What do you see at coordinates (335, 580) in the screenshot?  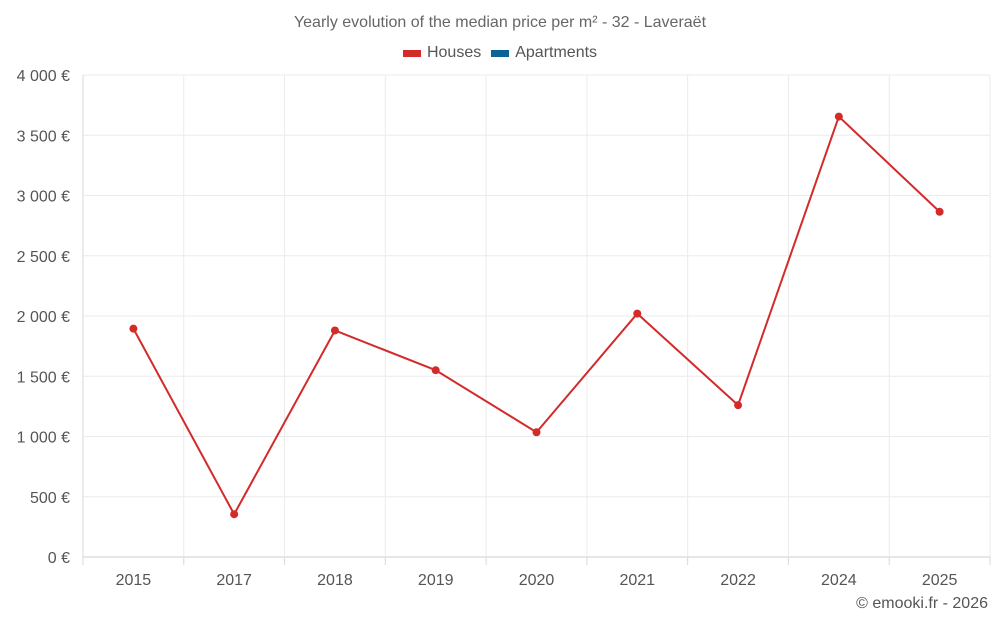 I see `x-tick-label: 2018` at bounding box center [335, 580].